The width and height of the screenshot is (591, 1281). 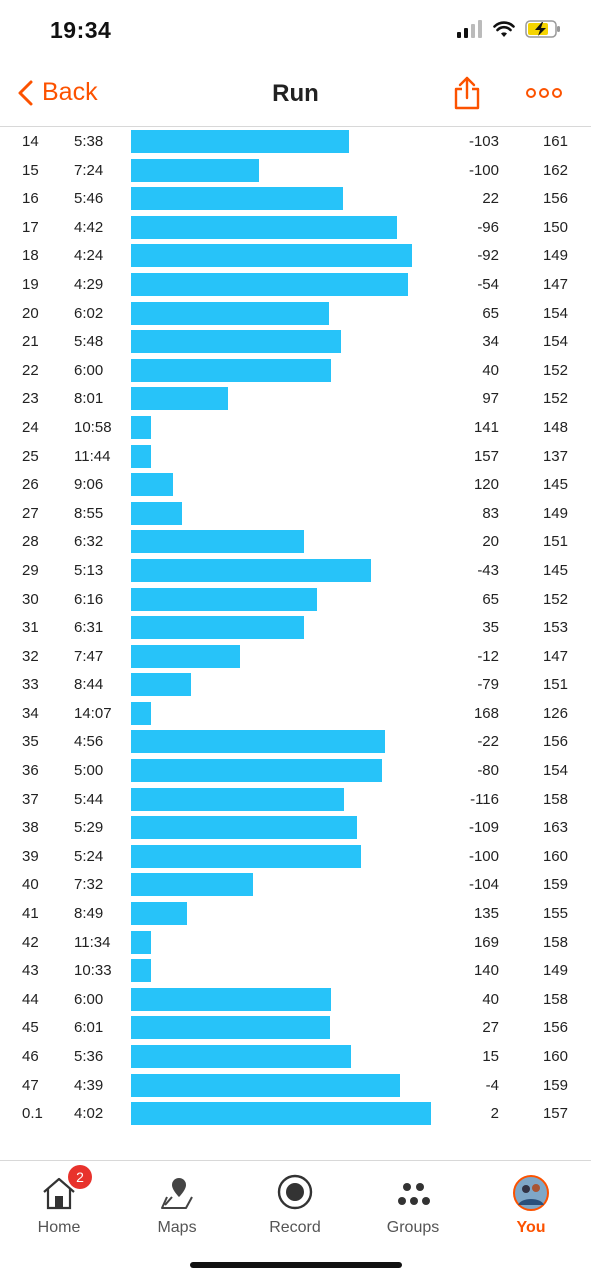 What do you see at coordinates (488, 656) in the screenshot?
I see `split-elevation: -12` at bounding box center [488, 656].